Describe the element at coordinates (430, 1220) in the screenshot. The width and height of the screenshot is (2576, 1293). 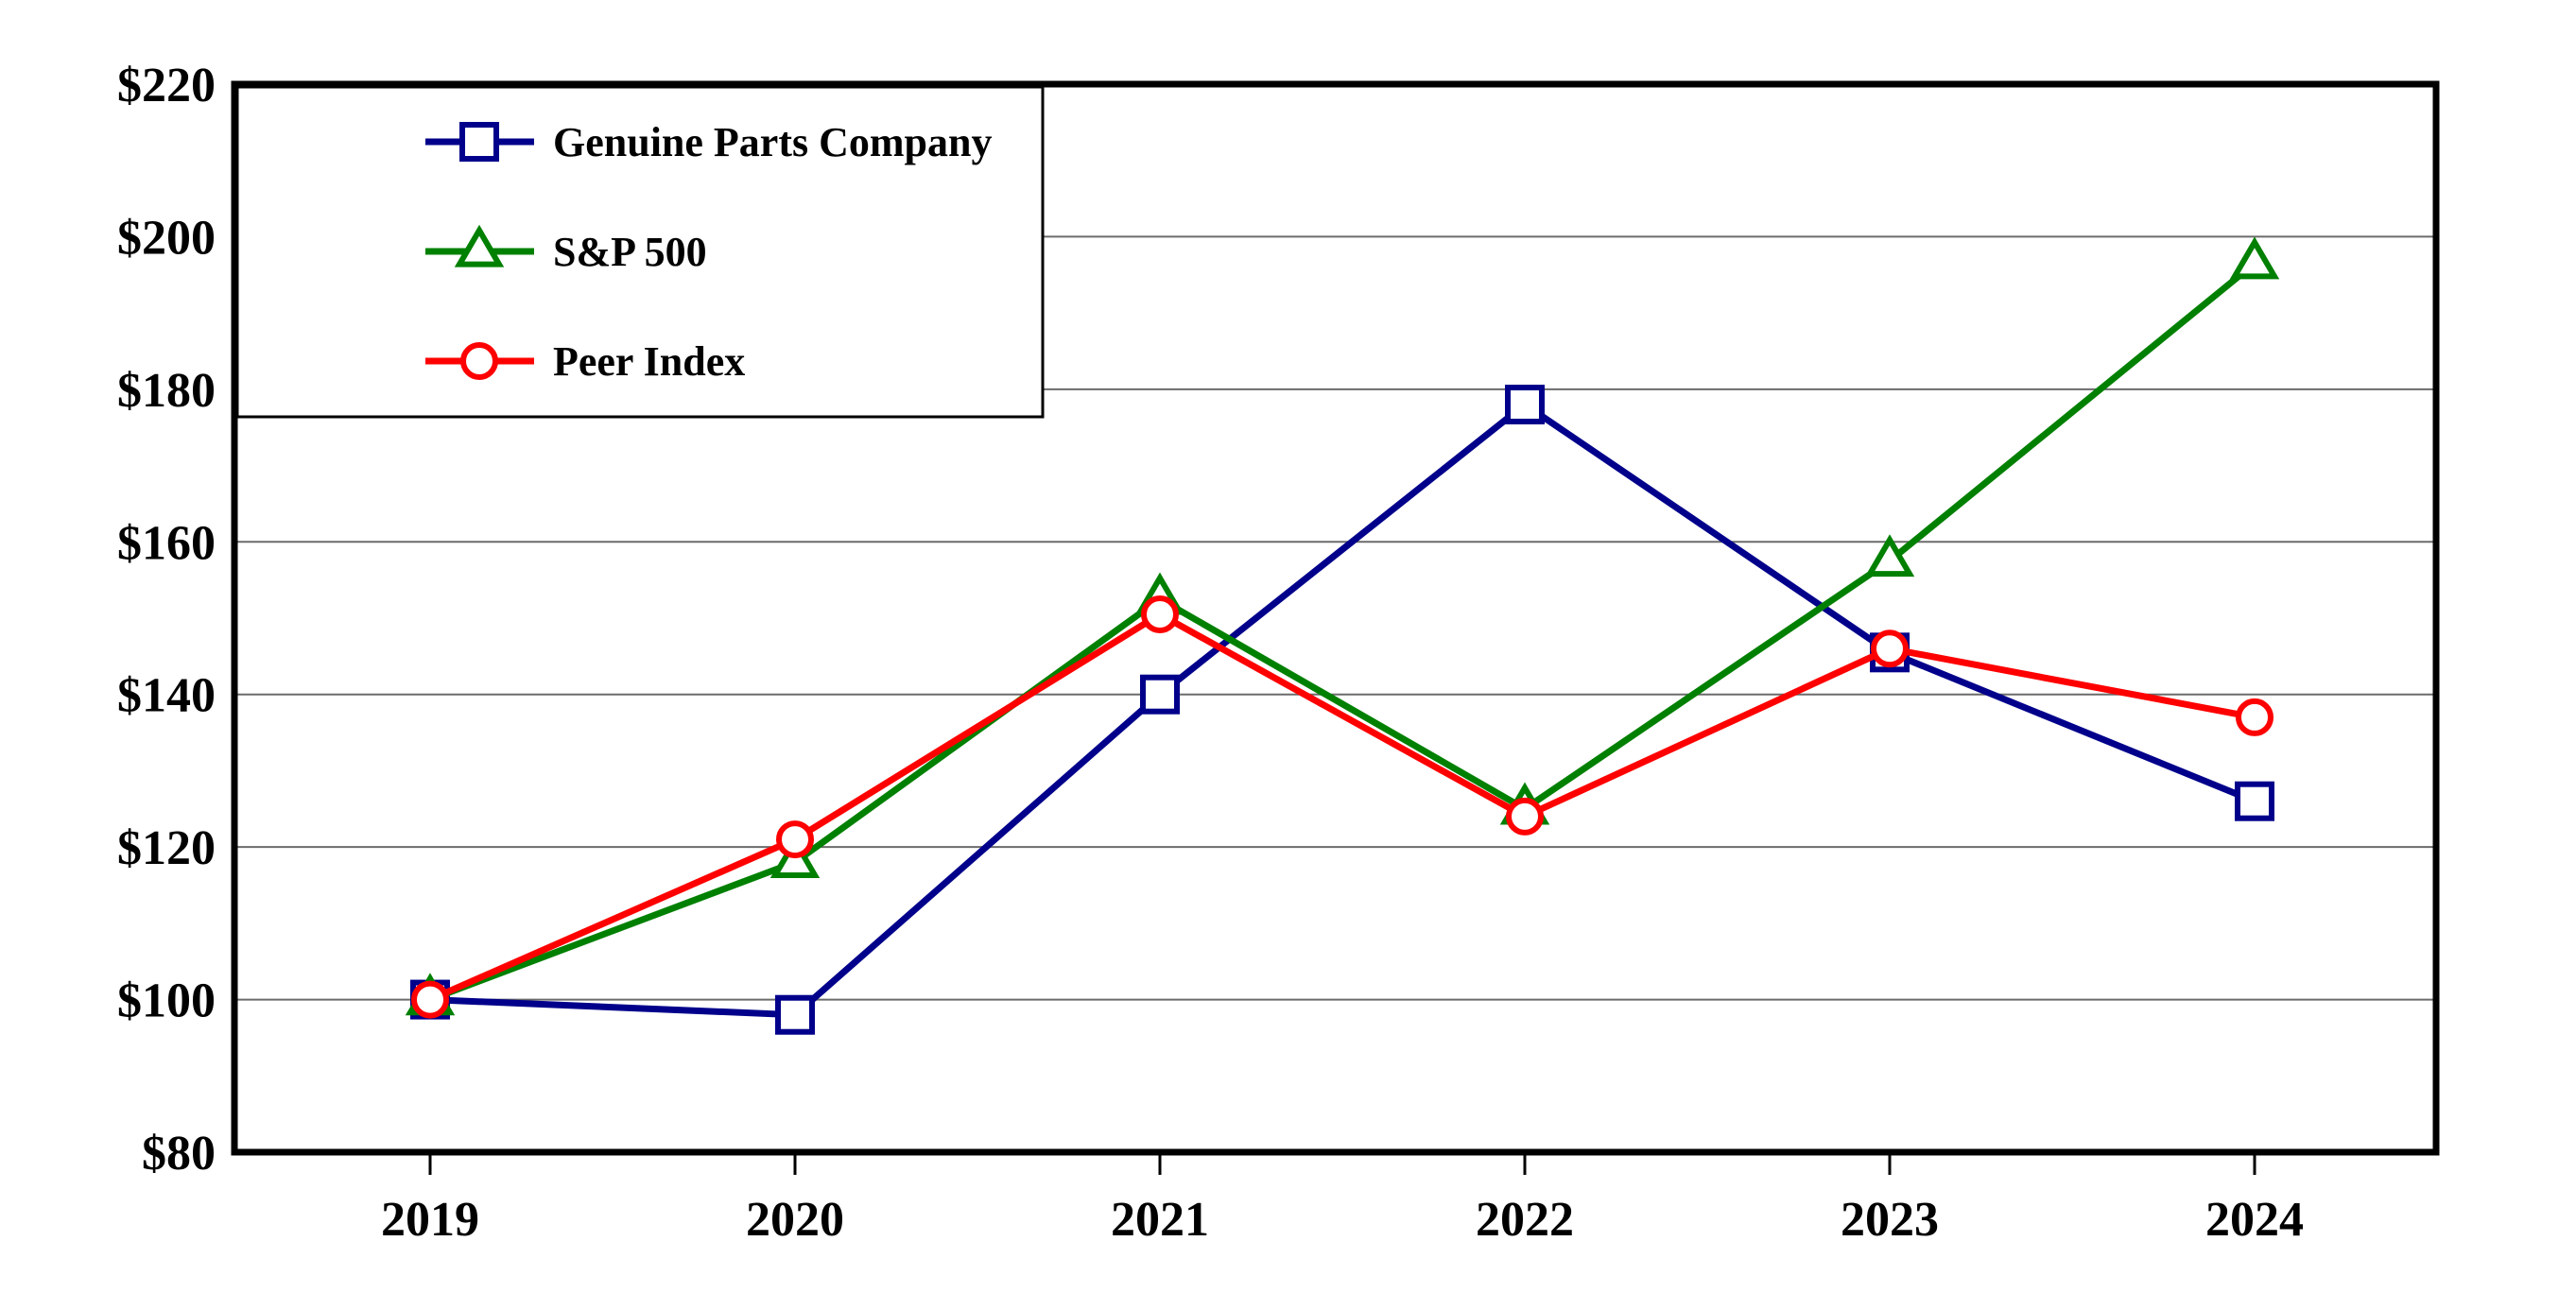
I see `x-axis-label: 2019` at that location.